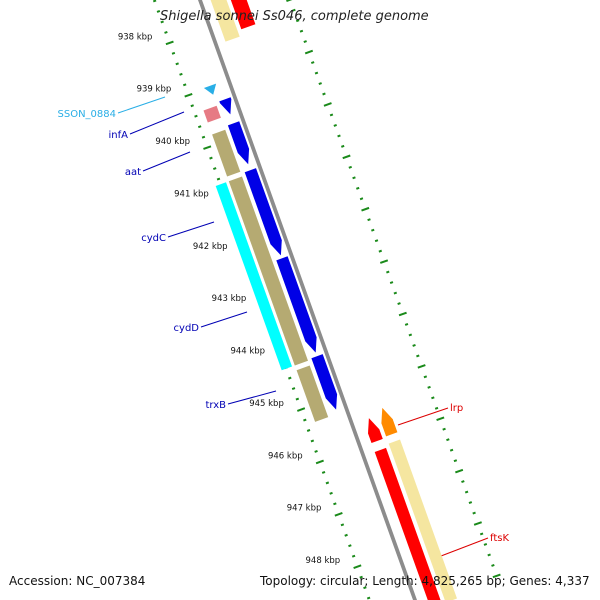  Describe the element at coordinates (375, 430) in the screenshot. I see `cds-lrp` at that location.